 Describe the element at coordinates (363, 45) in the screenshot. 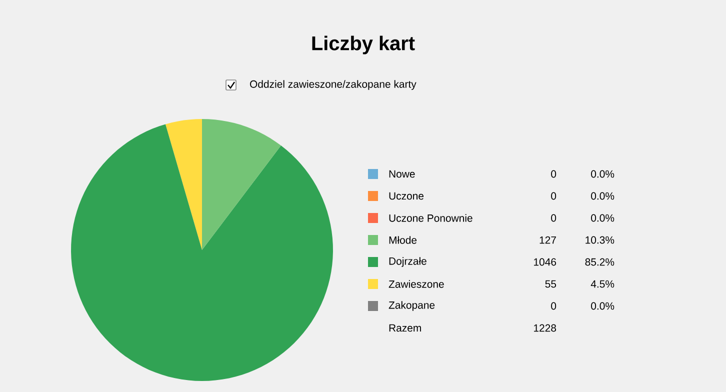

I see `chart-title: Liczby kart` at that location.